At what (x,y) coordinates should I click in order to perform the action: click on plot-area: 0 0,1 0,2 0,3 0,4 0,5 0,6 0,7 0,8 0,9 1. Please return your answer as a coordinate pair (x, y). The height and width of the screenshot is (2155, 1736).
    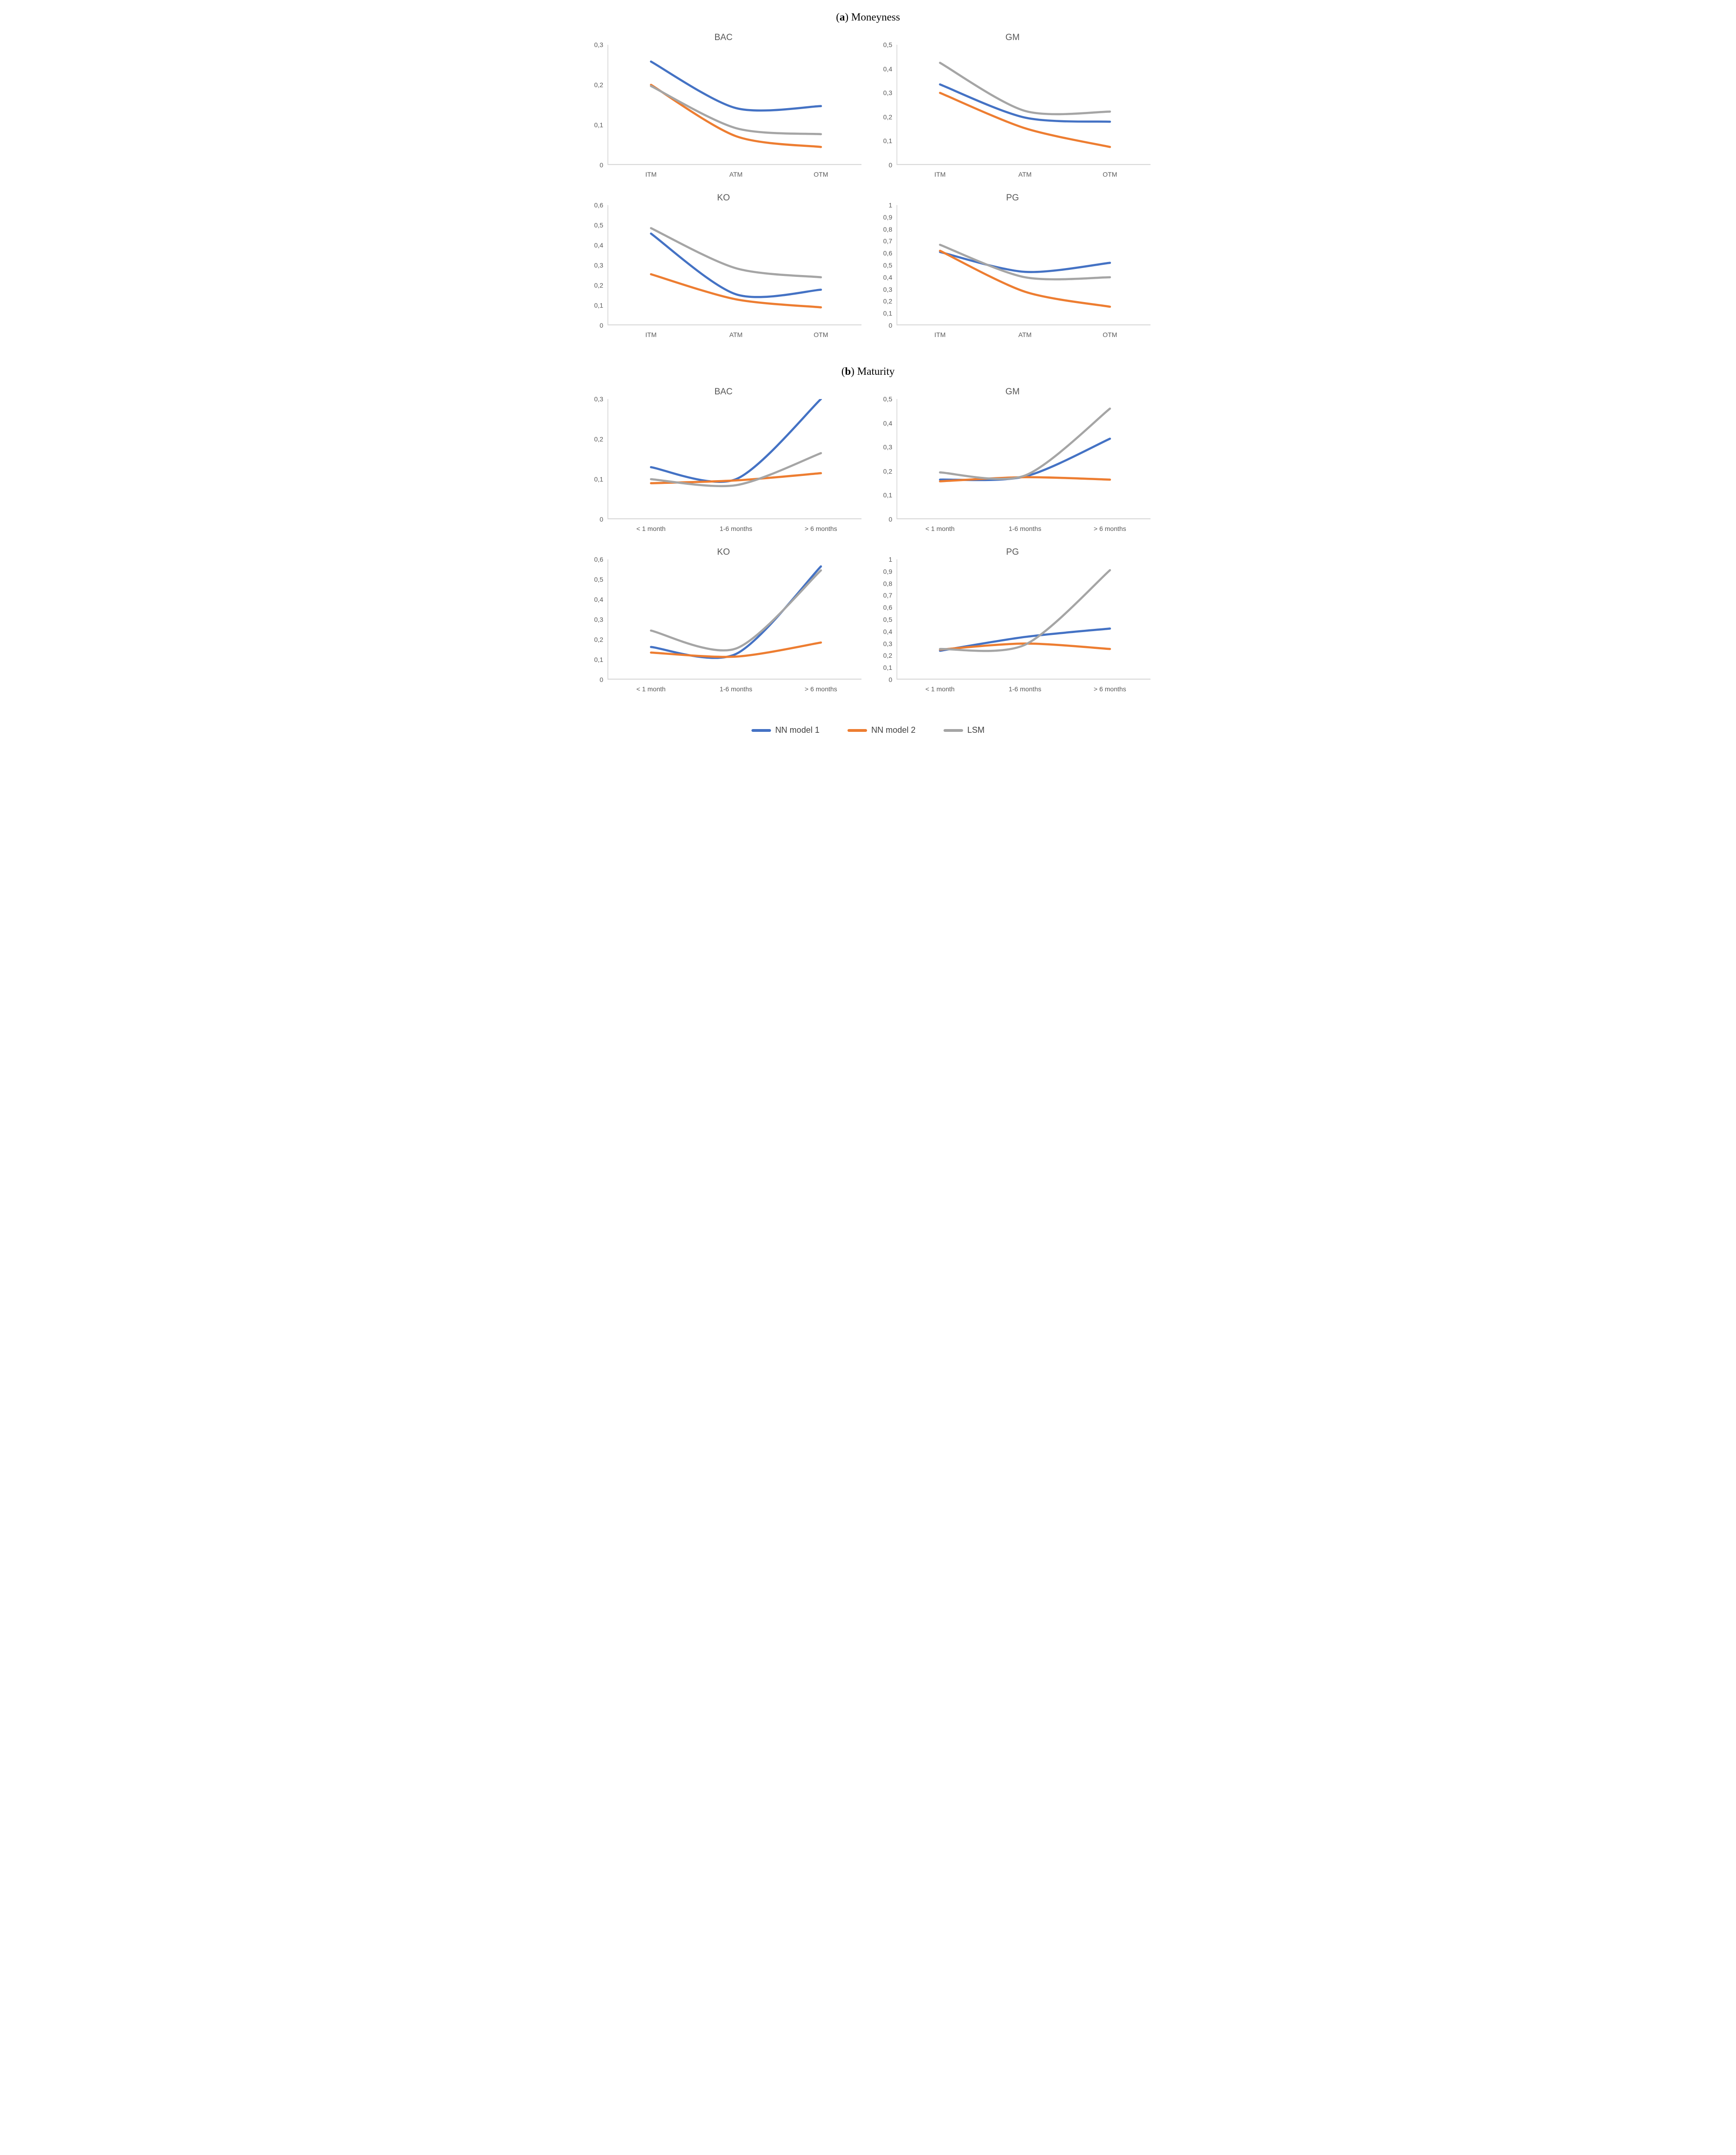
    Looking at the image, I should click on (1012, 265).